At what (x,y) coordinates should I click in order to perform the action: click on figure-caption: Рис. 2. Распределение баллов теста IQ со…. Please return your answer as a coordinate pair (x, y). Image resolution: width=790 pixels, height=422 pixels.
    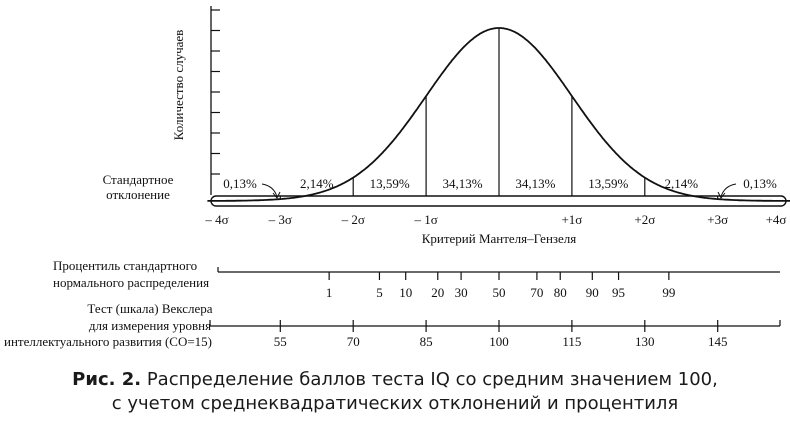
    Looking at the image, I should click on (395, 392).